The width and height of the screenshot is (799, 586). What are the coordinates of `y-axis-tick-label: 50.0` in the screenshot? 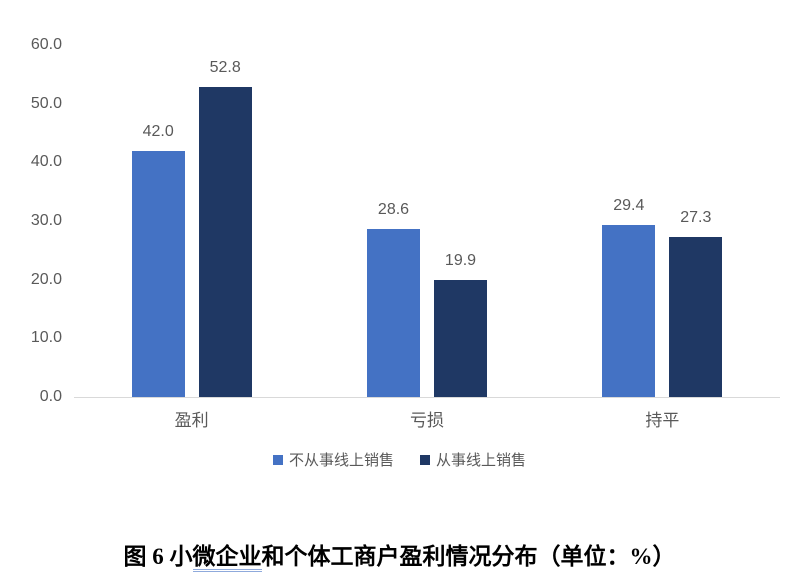 It's located at (46, 103).